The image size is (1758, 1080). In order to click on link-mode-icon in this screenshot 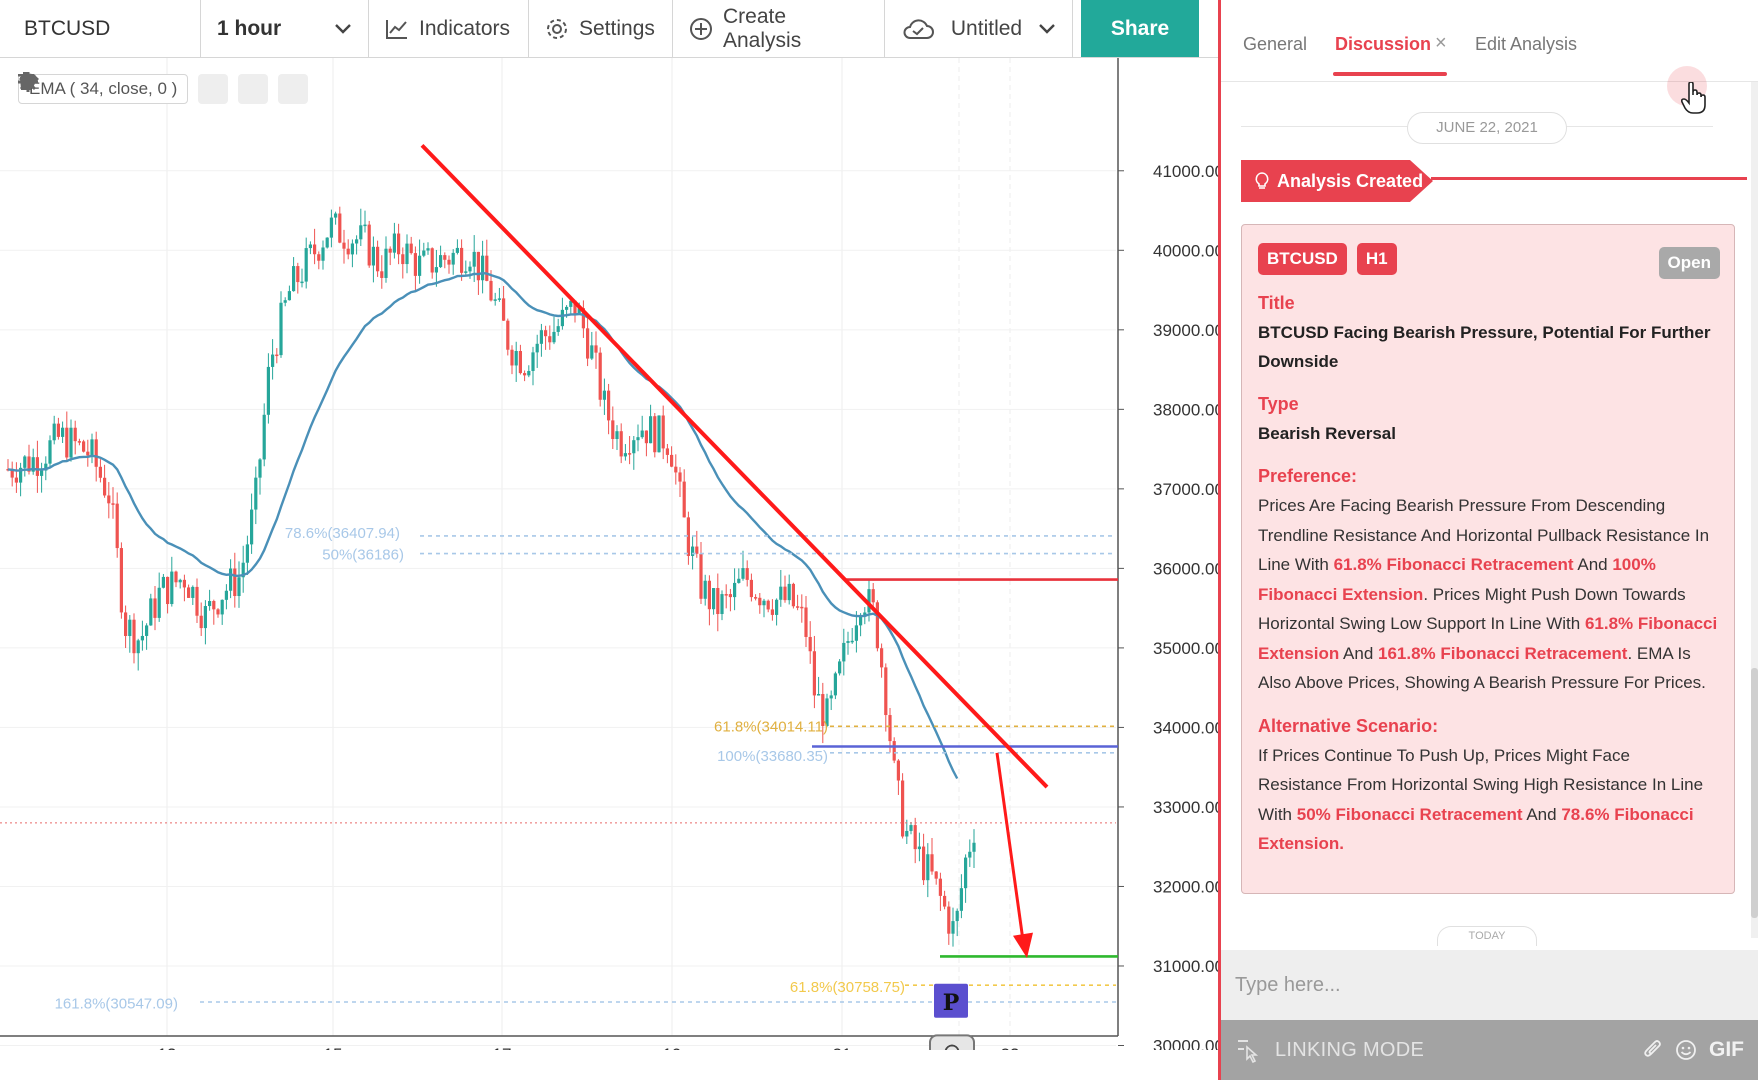, I will do `click(1249, 1050)`.